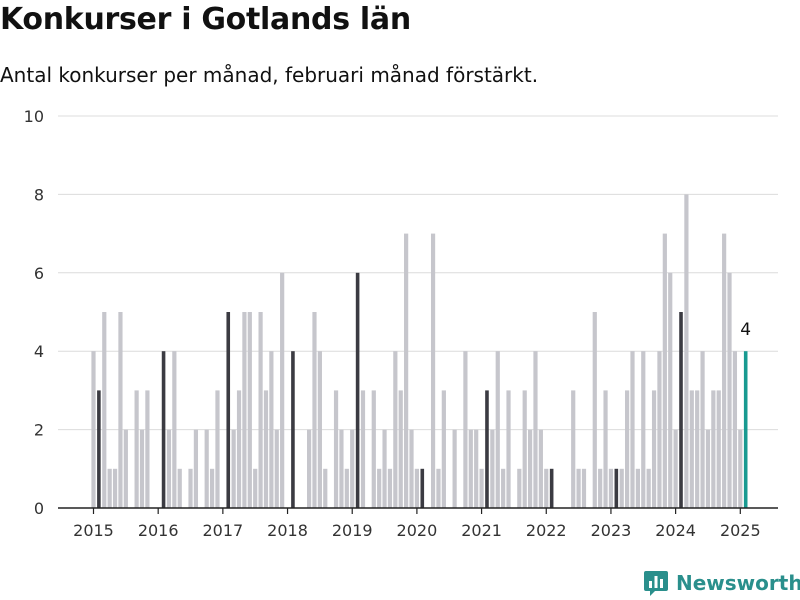 The height and width of the screenshot is (600, 800). I want to click on x-tick-label: 2016, so click(158, 530).